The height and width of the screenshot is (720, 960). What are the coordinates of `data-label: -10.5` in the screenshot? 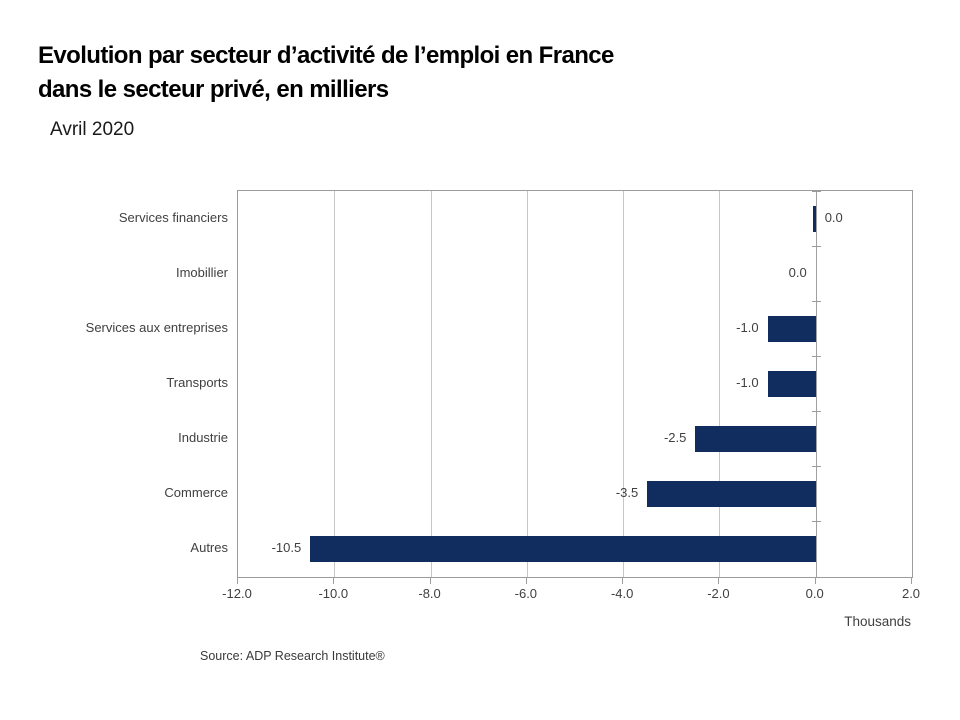 It's located at (286, 548).